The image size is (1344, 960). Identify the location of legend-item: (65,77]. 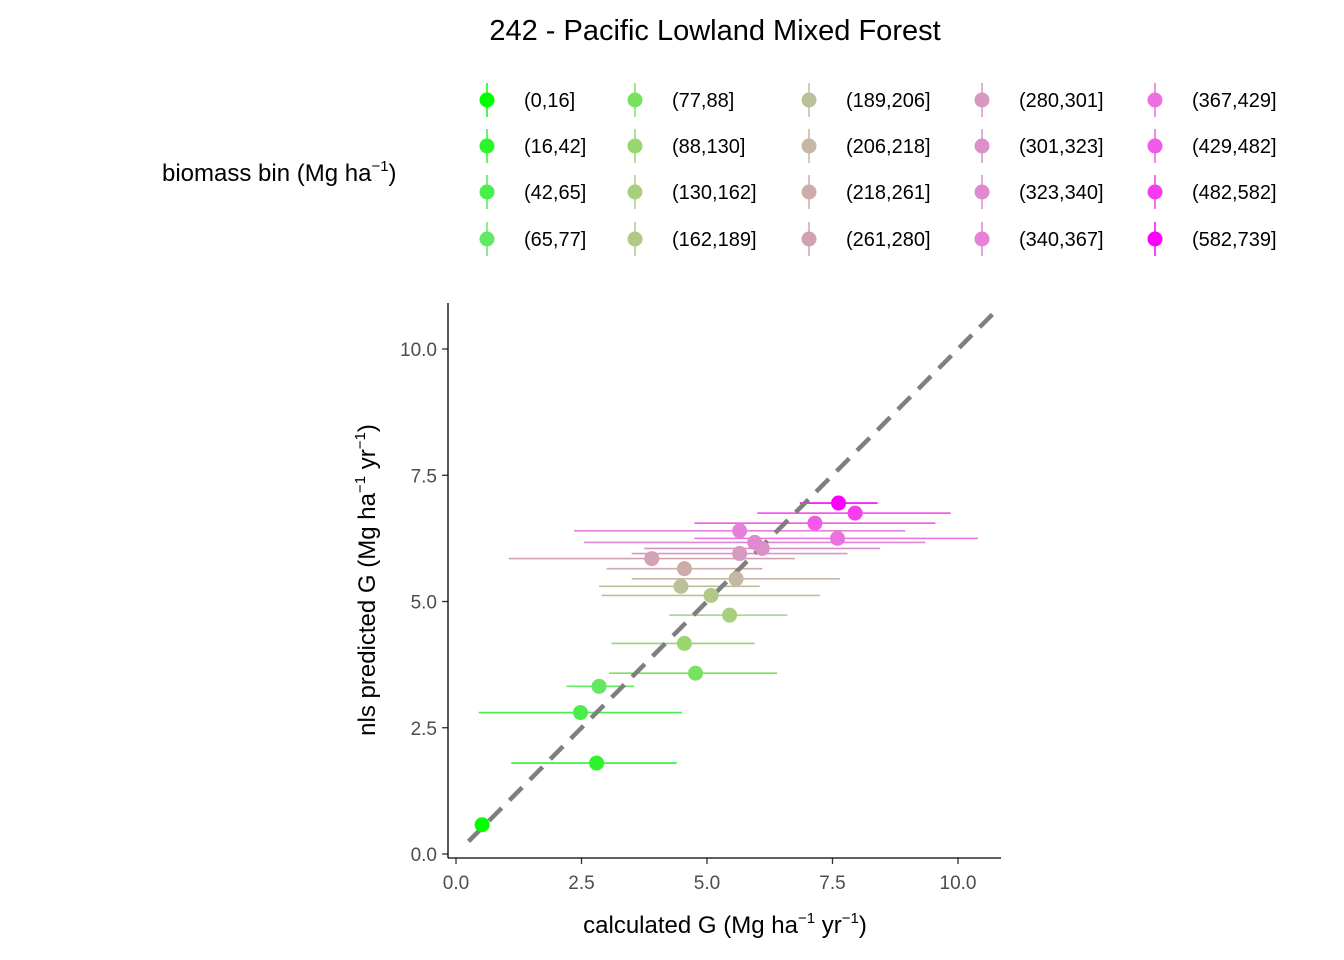
(532, 239).